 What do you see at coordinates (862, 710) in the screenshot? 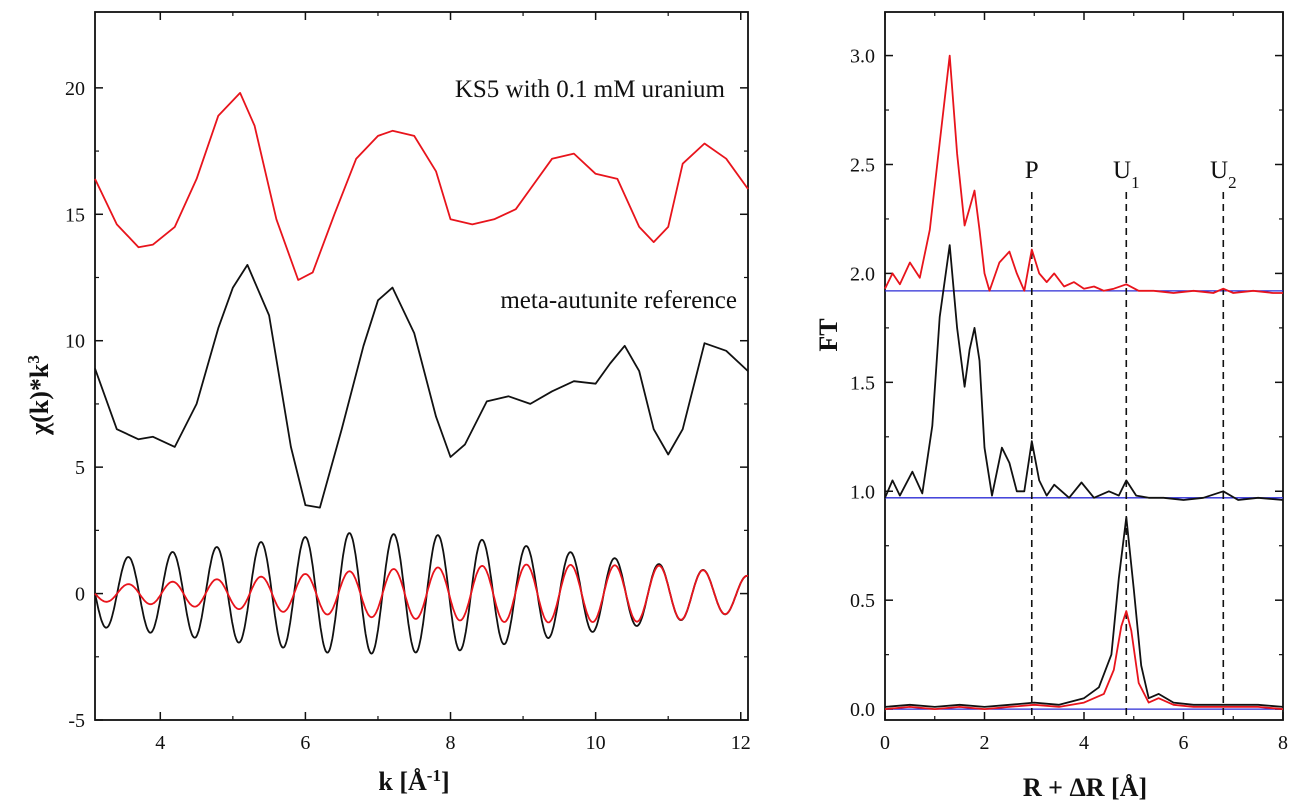
I see `y-tick-label: 0.0` at bounding box center [862, 710].